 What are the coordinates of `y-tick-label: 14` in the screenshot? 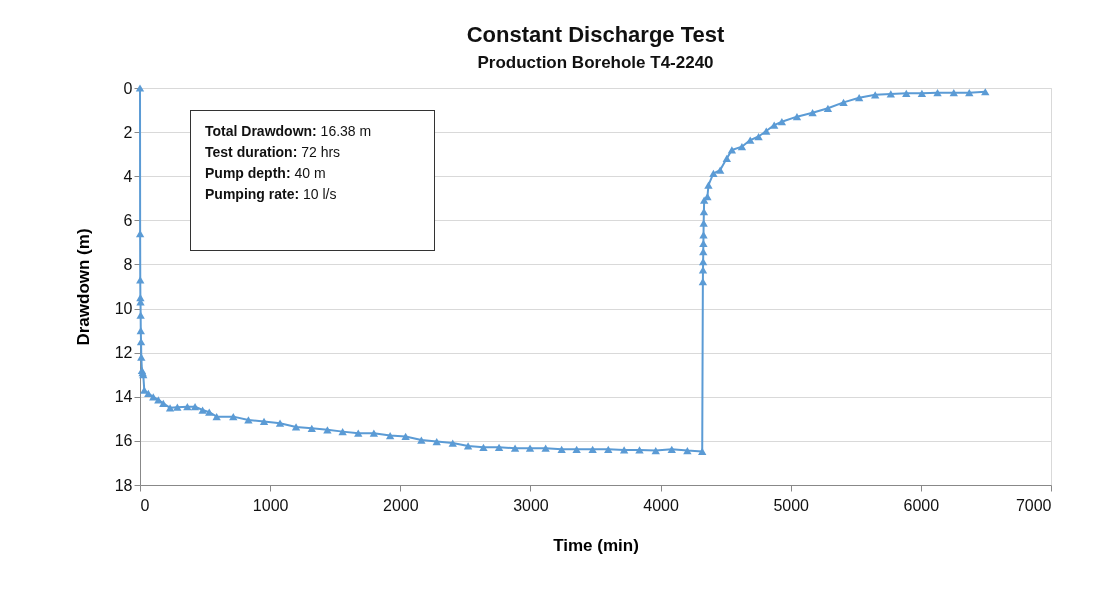 It's located at (123, 397).